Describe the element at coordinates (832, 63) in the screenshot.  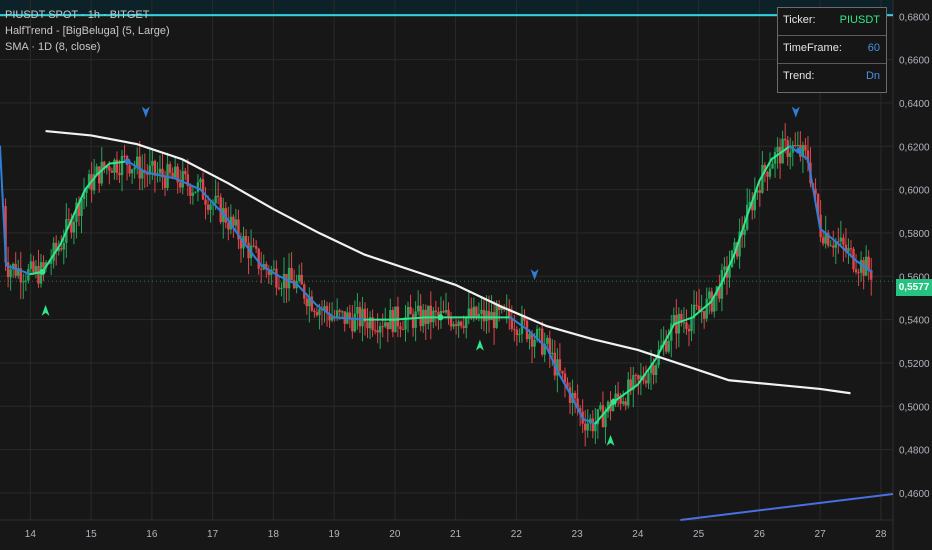
I see `table-divider` at that location.